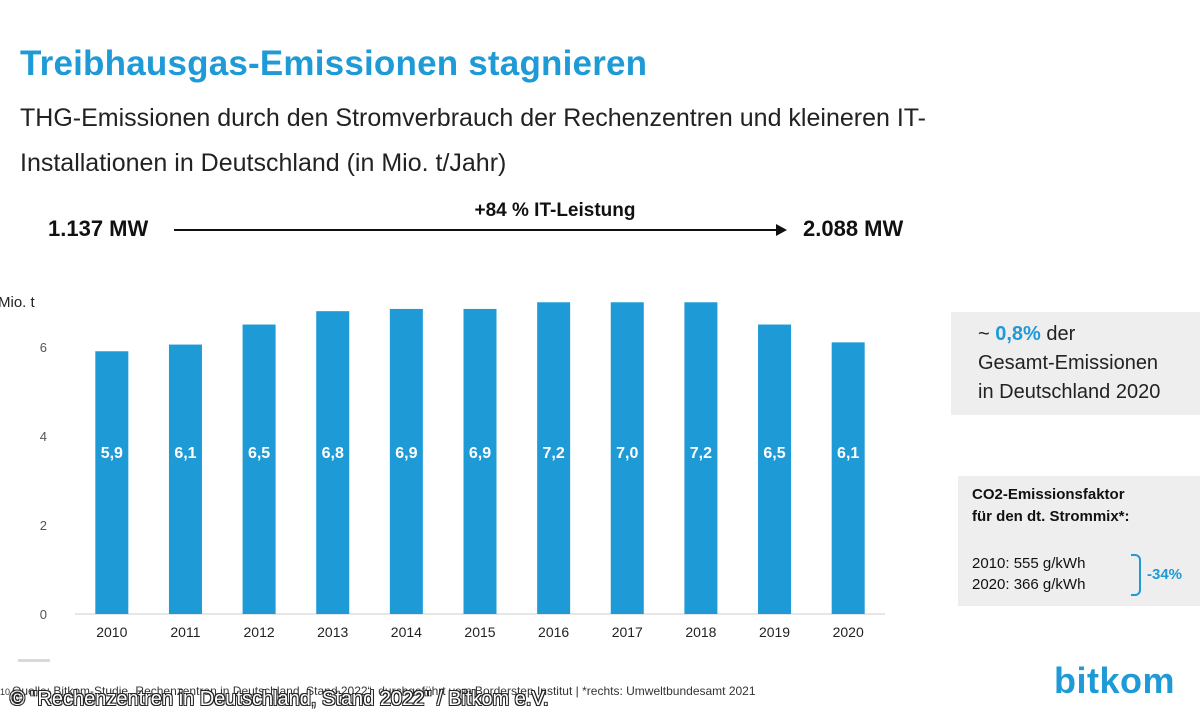 The image size is (1200, 720). What do you see at coordinates (848, 453) in the screenshot?
I see `data-label-2020: 6,1` at bounding box center [848, 453].